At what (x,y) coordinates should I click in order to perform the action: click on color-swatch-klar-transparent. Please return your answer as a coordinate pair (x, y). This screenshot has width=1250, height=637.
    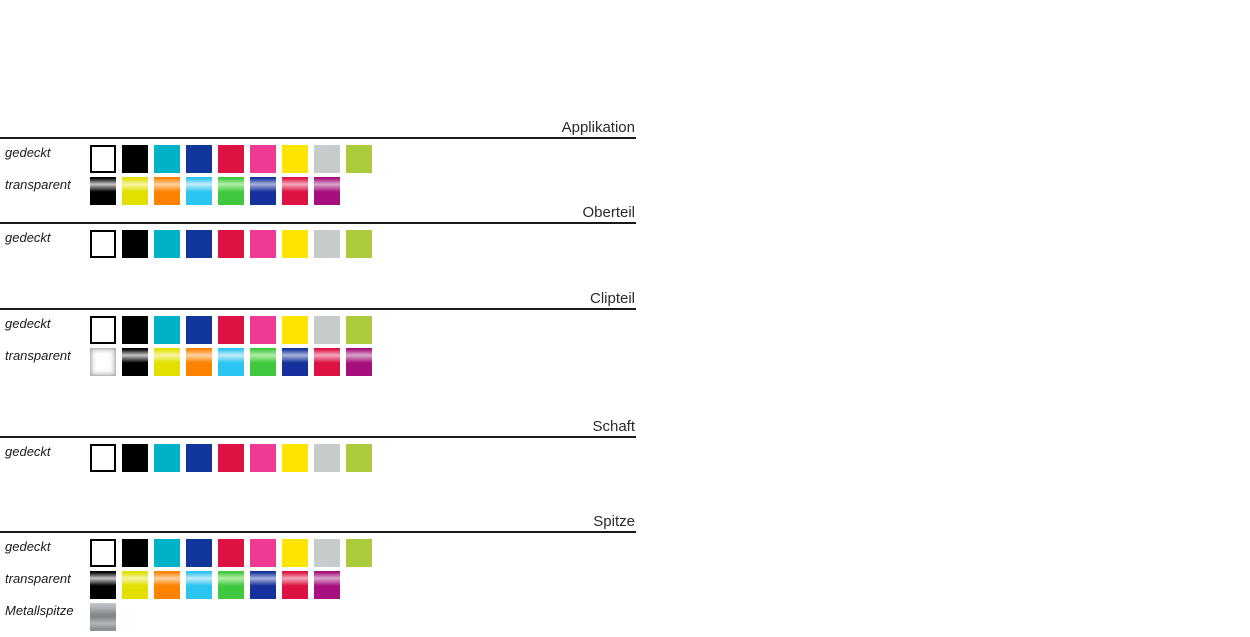
    Looking at the image, I should click on (103, 362).